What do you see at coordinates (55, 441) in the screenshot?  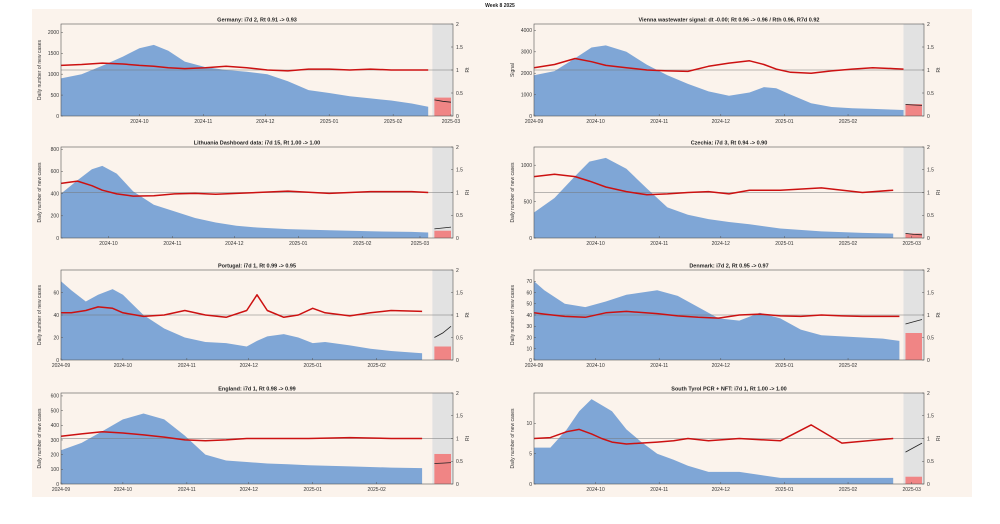 I see `y-tick-label: 300` at bounding box center [55, 441].